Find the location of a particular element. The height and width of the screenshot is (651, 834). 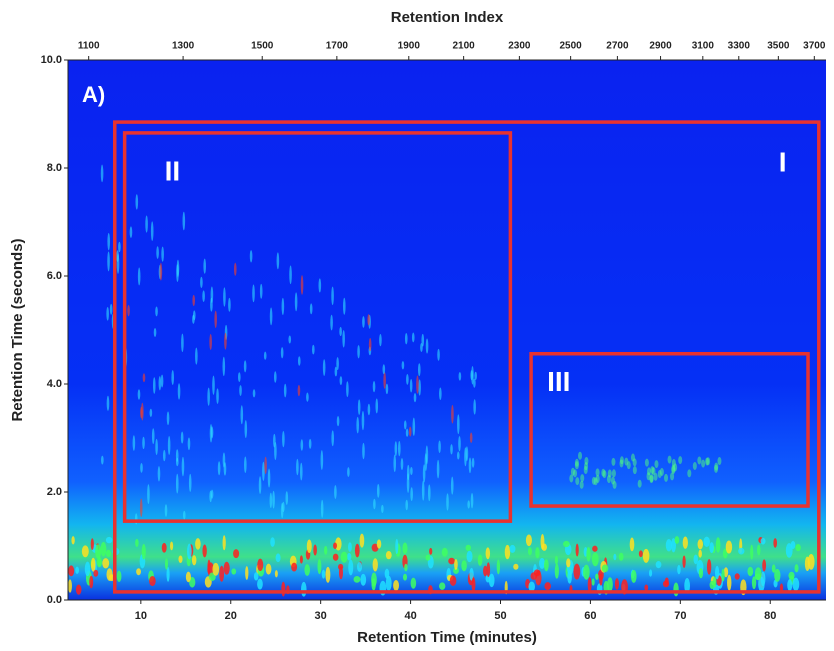

y-axis-title: Retention Time (seconds) is located at coordinates (17, 329).